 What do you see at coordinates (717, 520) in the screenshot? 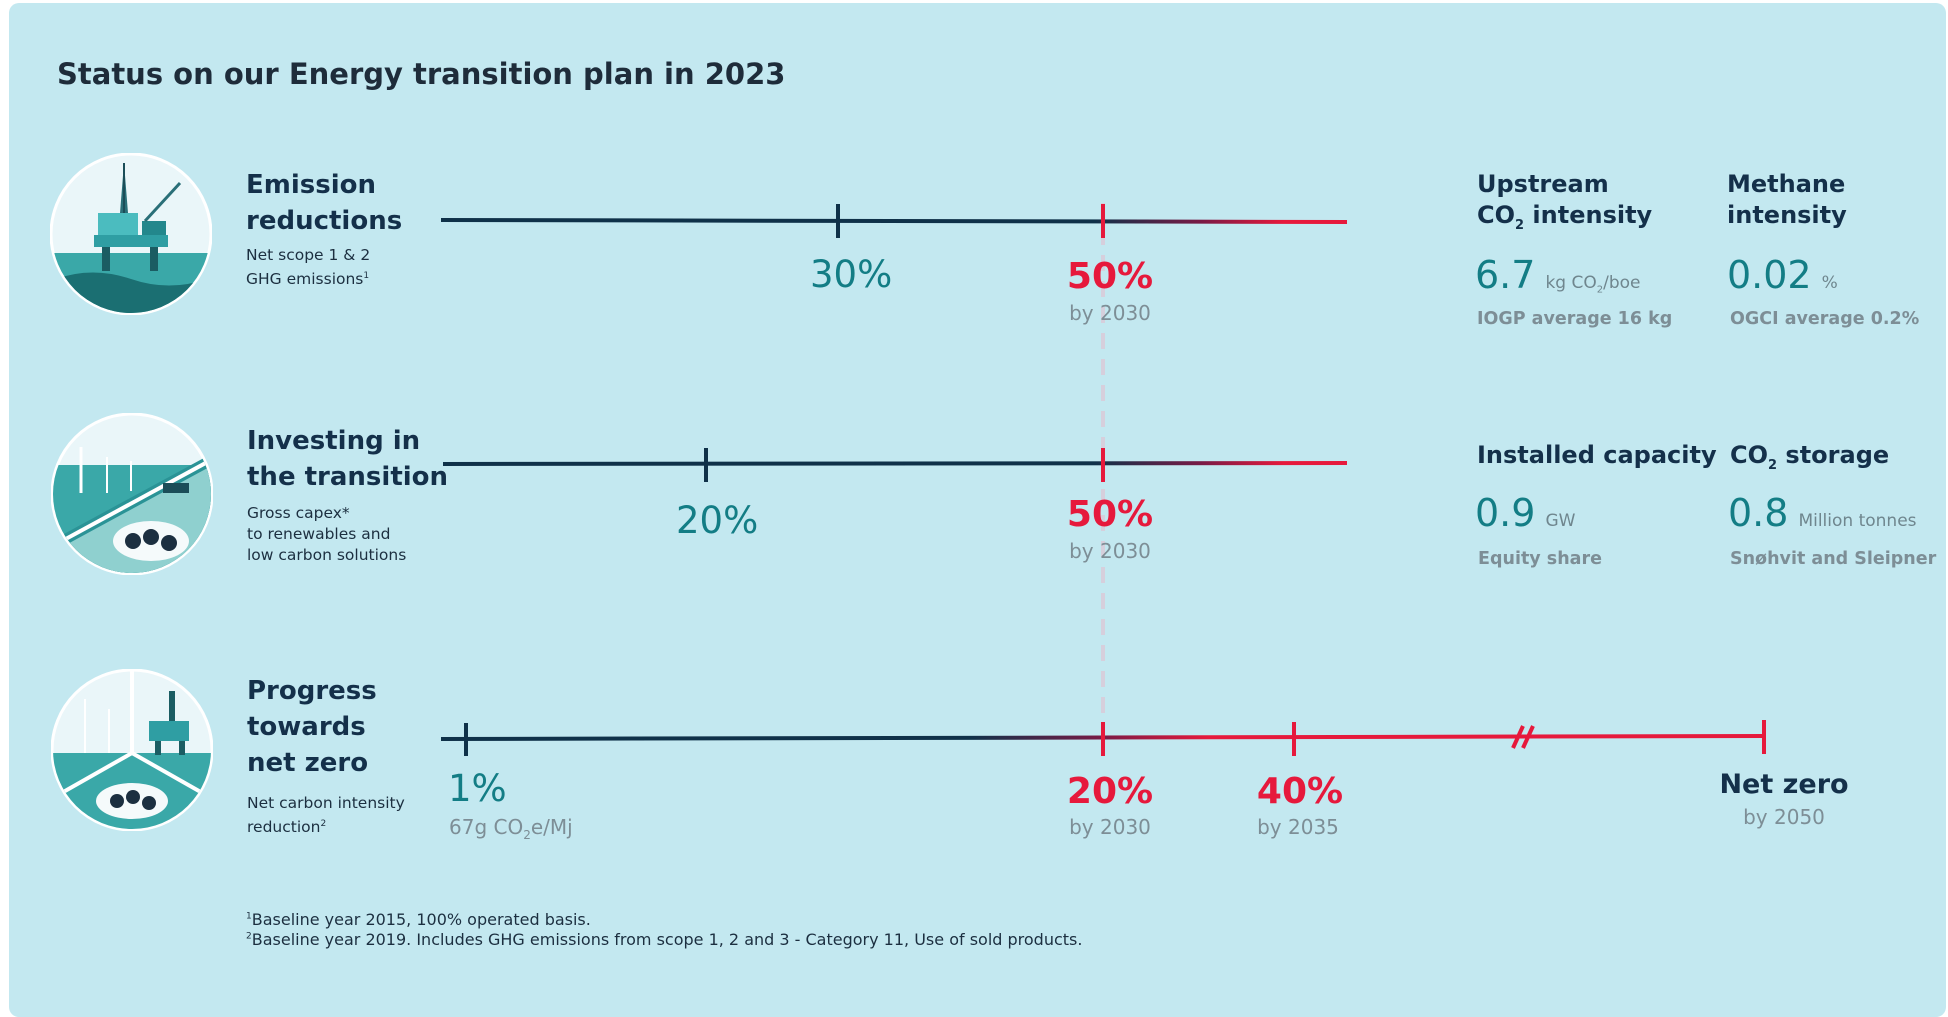
I see `investing-current-value: 20%` at bounding box center [717, 520].